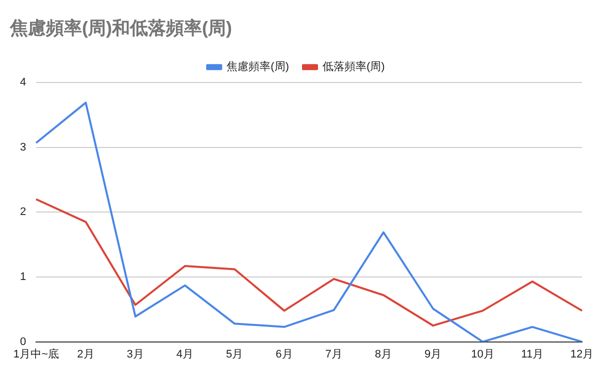  What do you see at coordinates (36, 353) in the screenshot?
I see `x-tick-label: 1月中~底` at bounding box center [36, 353].